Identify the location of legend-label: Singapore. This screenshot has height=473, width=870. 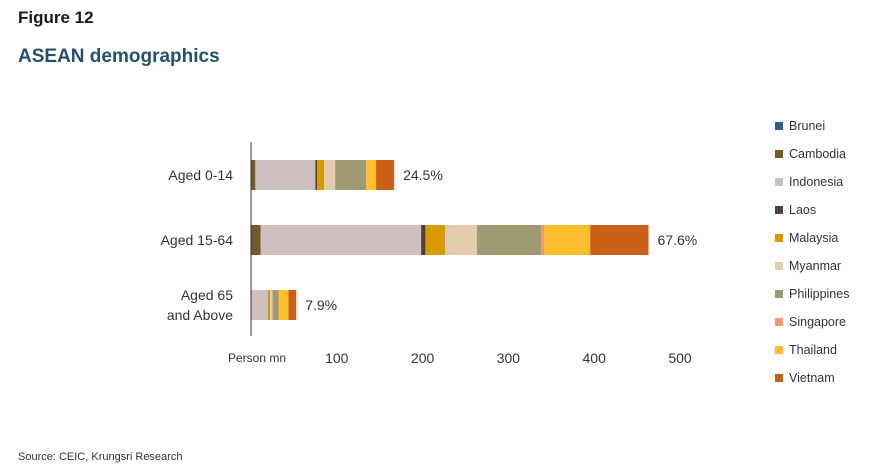
(817, 322).